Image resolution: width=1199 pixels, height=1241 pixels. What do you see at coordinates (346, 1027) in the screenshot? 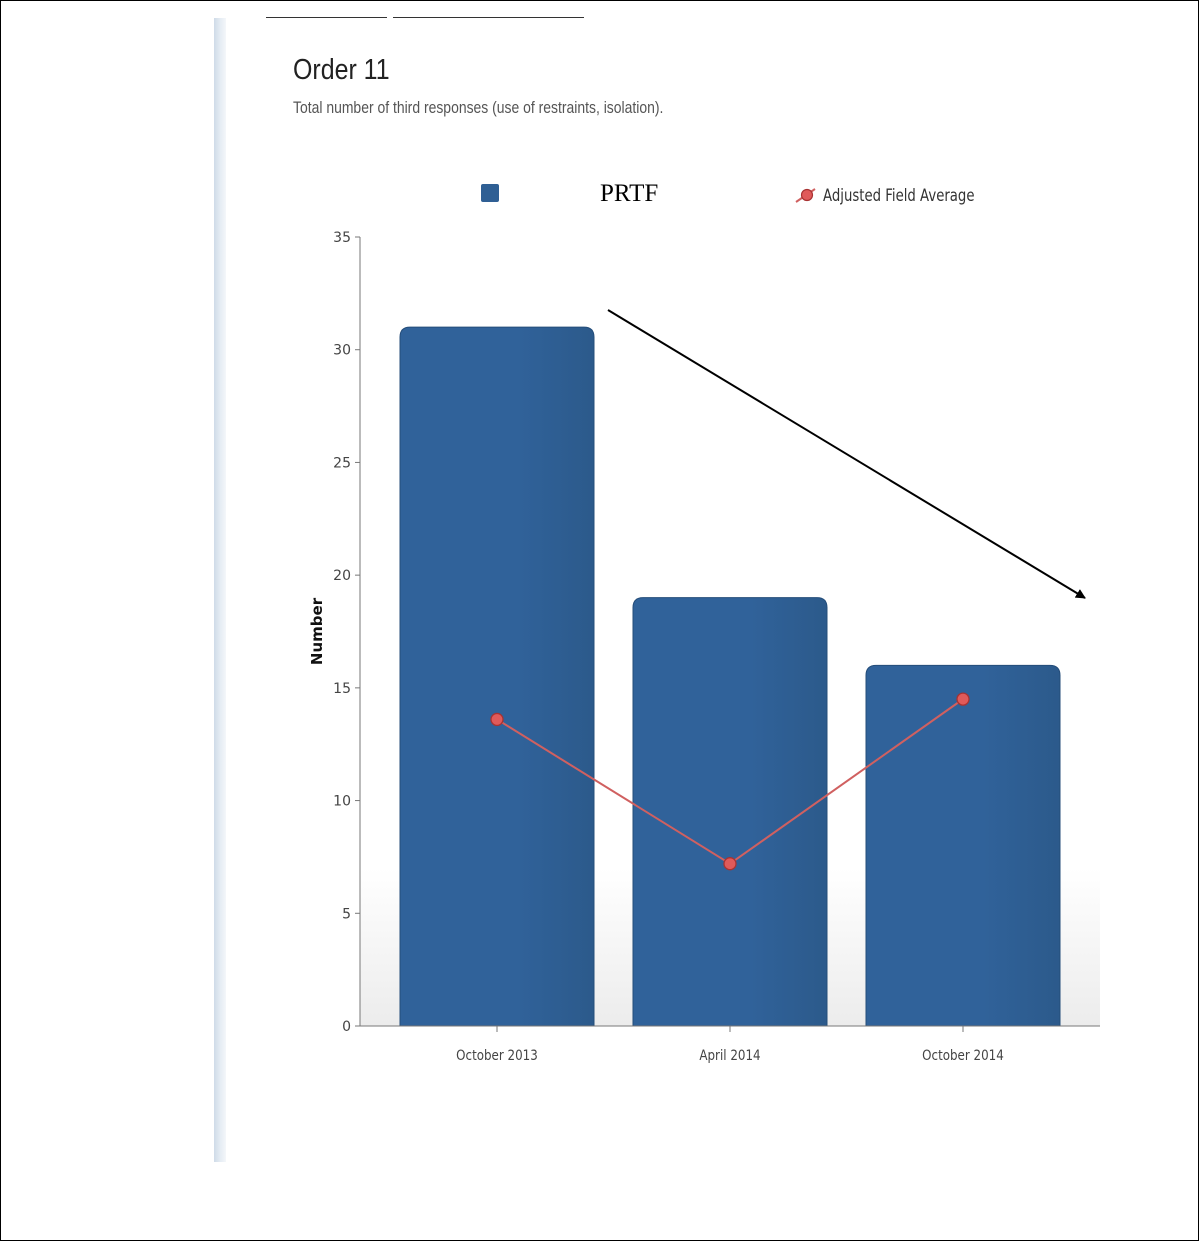
I see `y-tick-label: 0` at bounding box center [346, 1027].